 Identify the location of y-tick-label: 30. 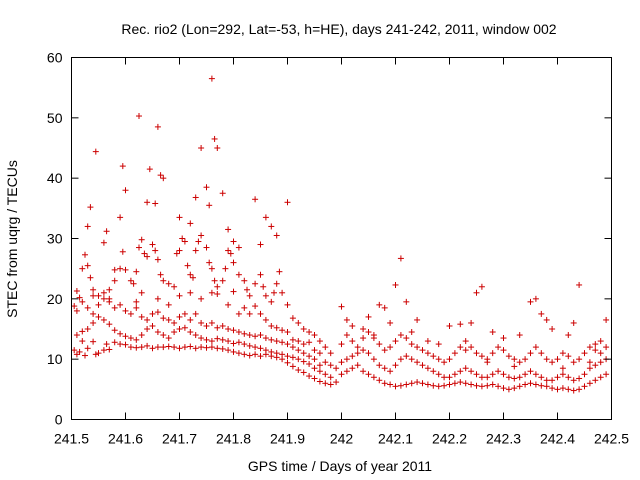
(55, 239).